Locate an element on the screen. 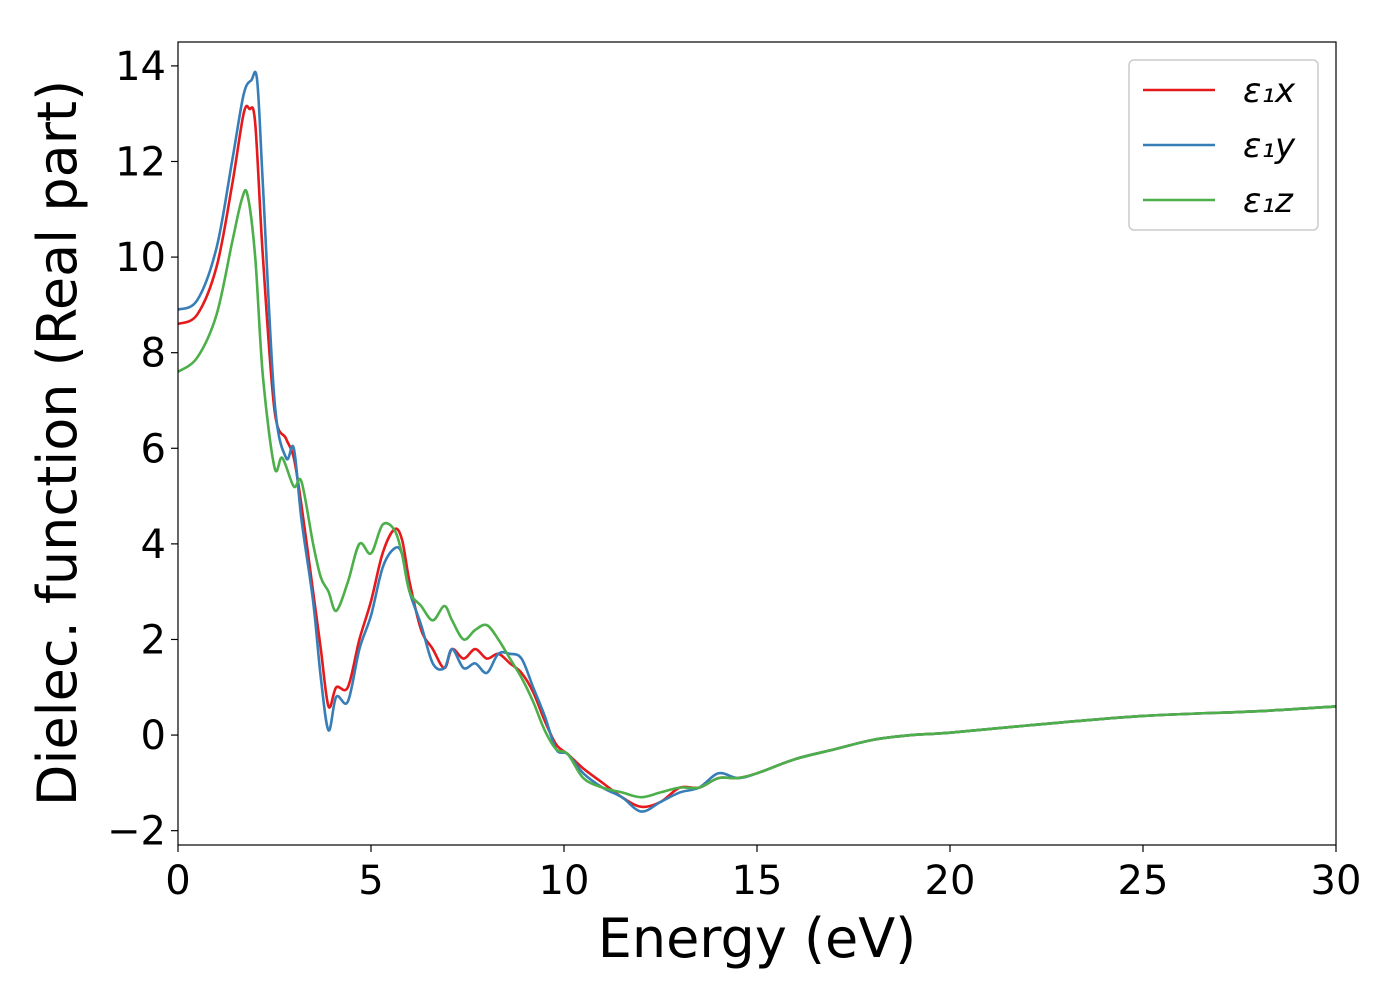 The width and height of the screenshot is (1400, 1000). y-tick-label: 4 is located at coordinates (153, 545).